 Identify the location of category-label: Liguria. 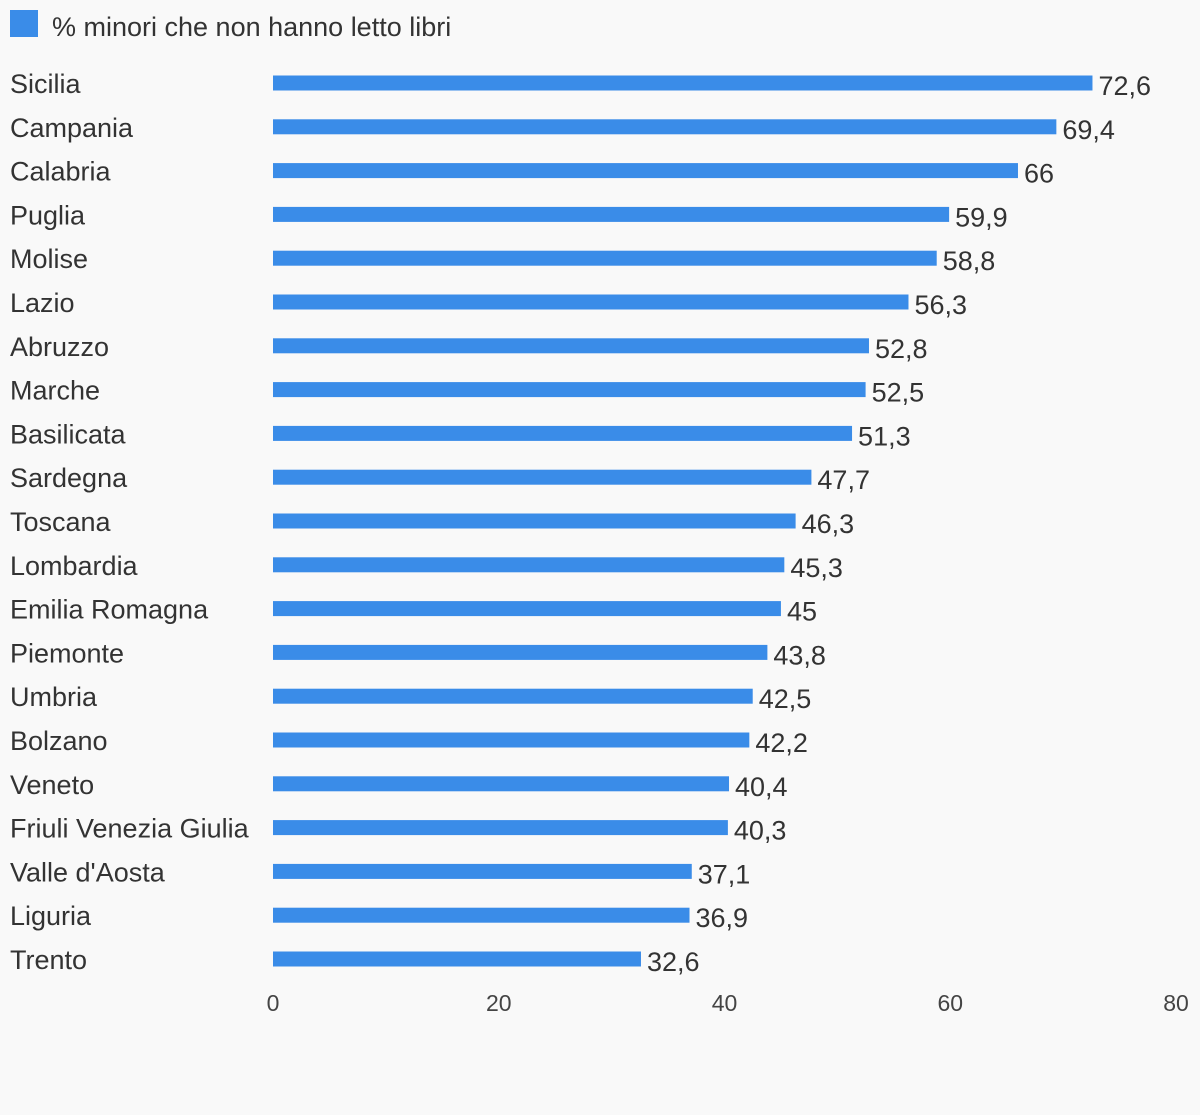
(51, 916).